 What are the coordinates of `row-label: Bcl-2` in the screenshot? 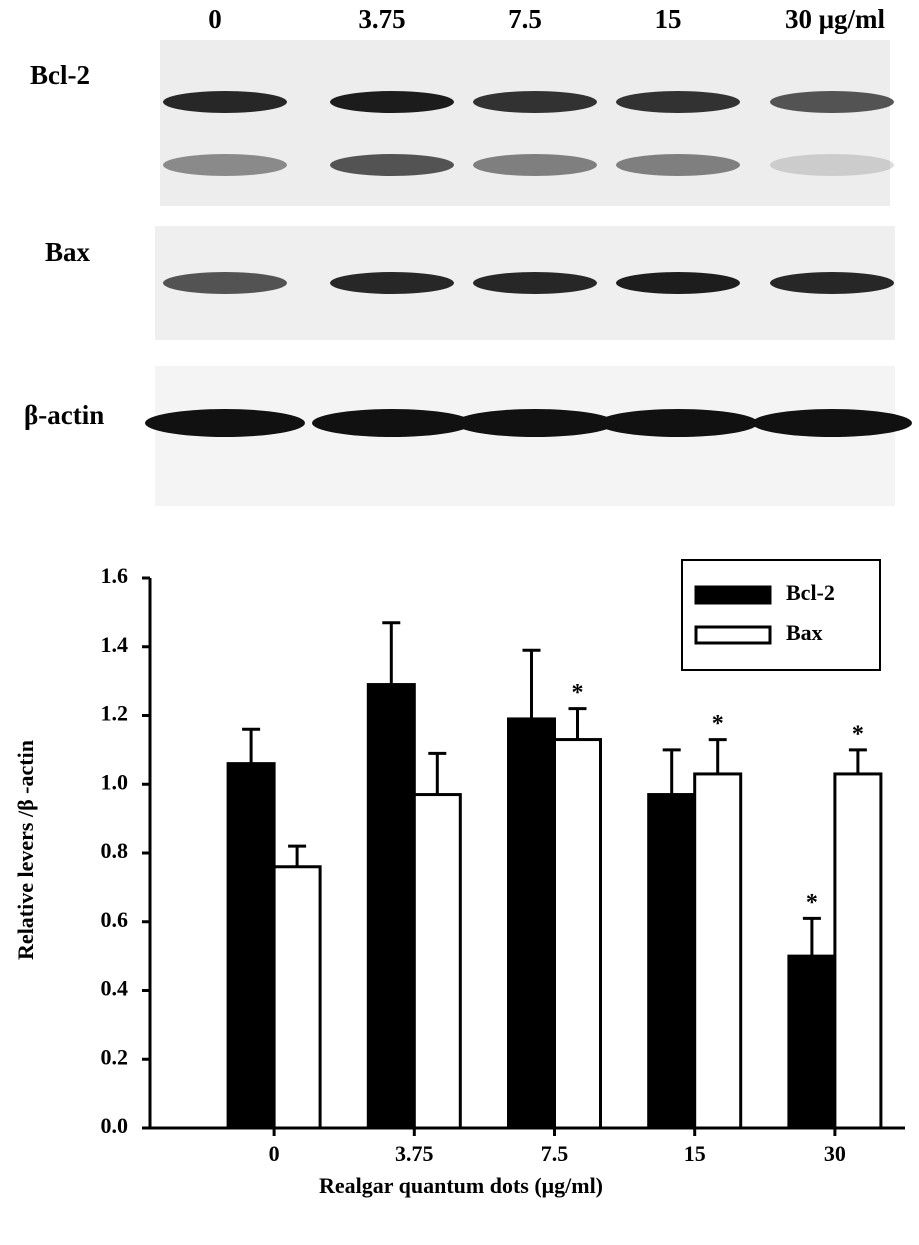 It's located at (60, 75).